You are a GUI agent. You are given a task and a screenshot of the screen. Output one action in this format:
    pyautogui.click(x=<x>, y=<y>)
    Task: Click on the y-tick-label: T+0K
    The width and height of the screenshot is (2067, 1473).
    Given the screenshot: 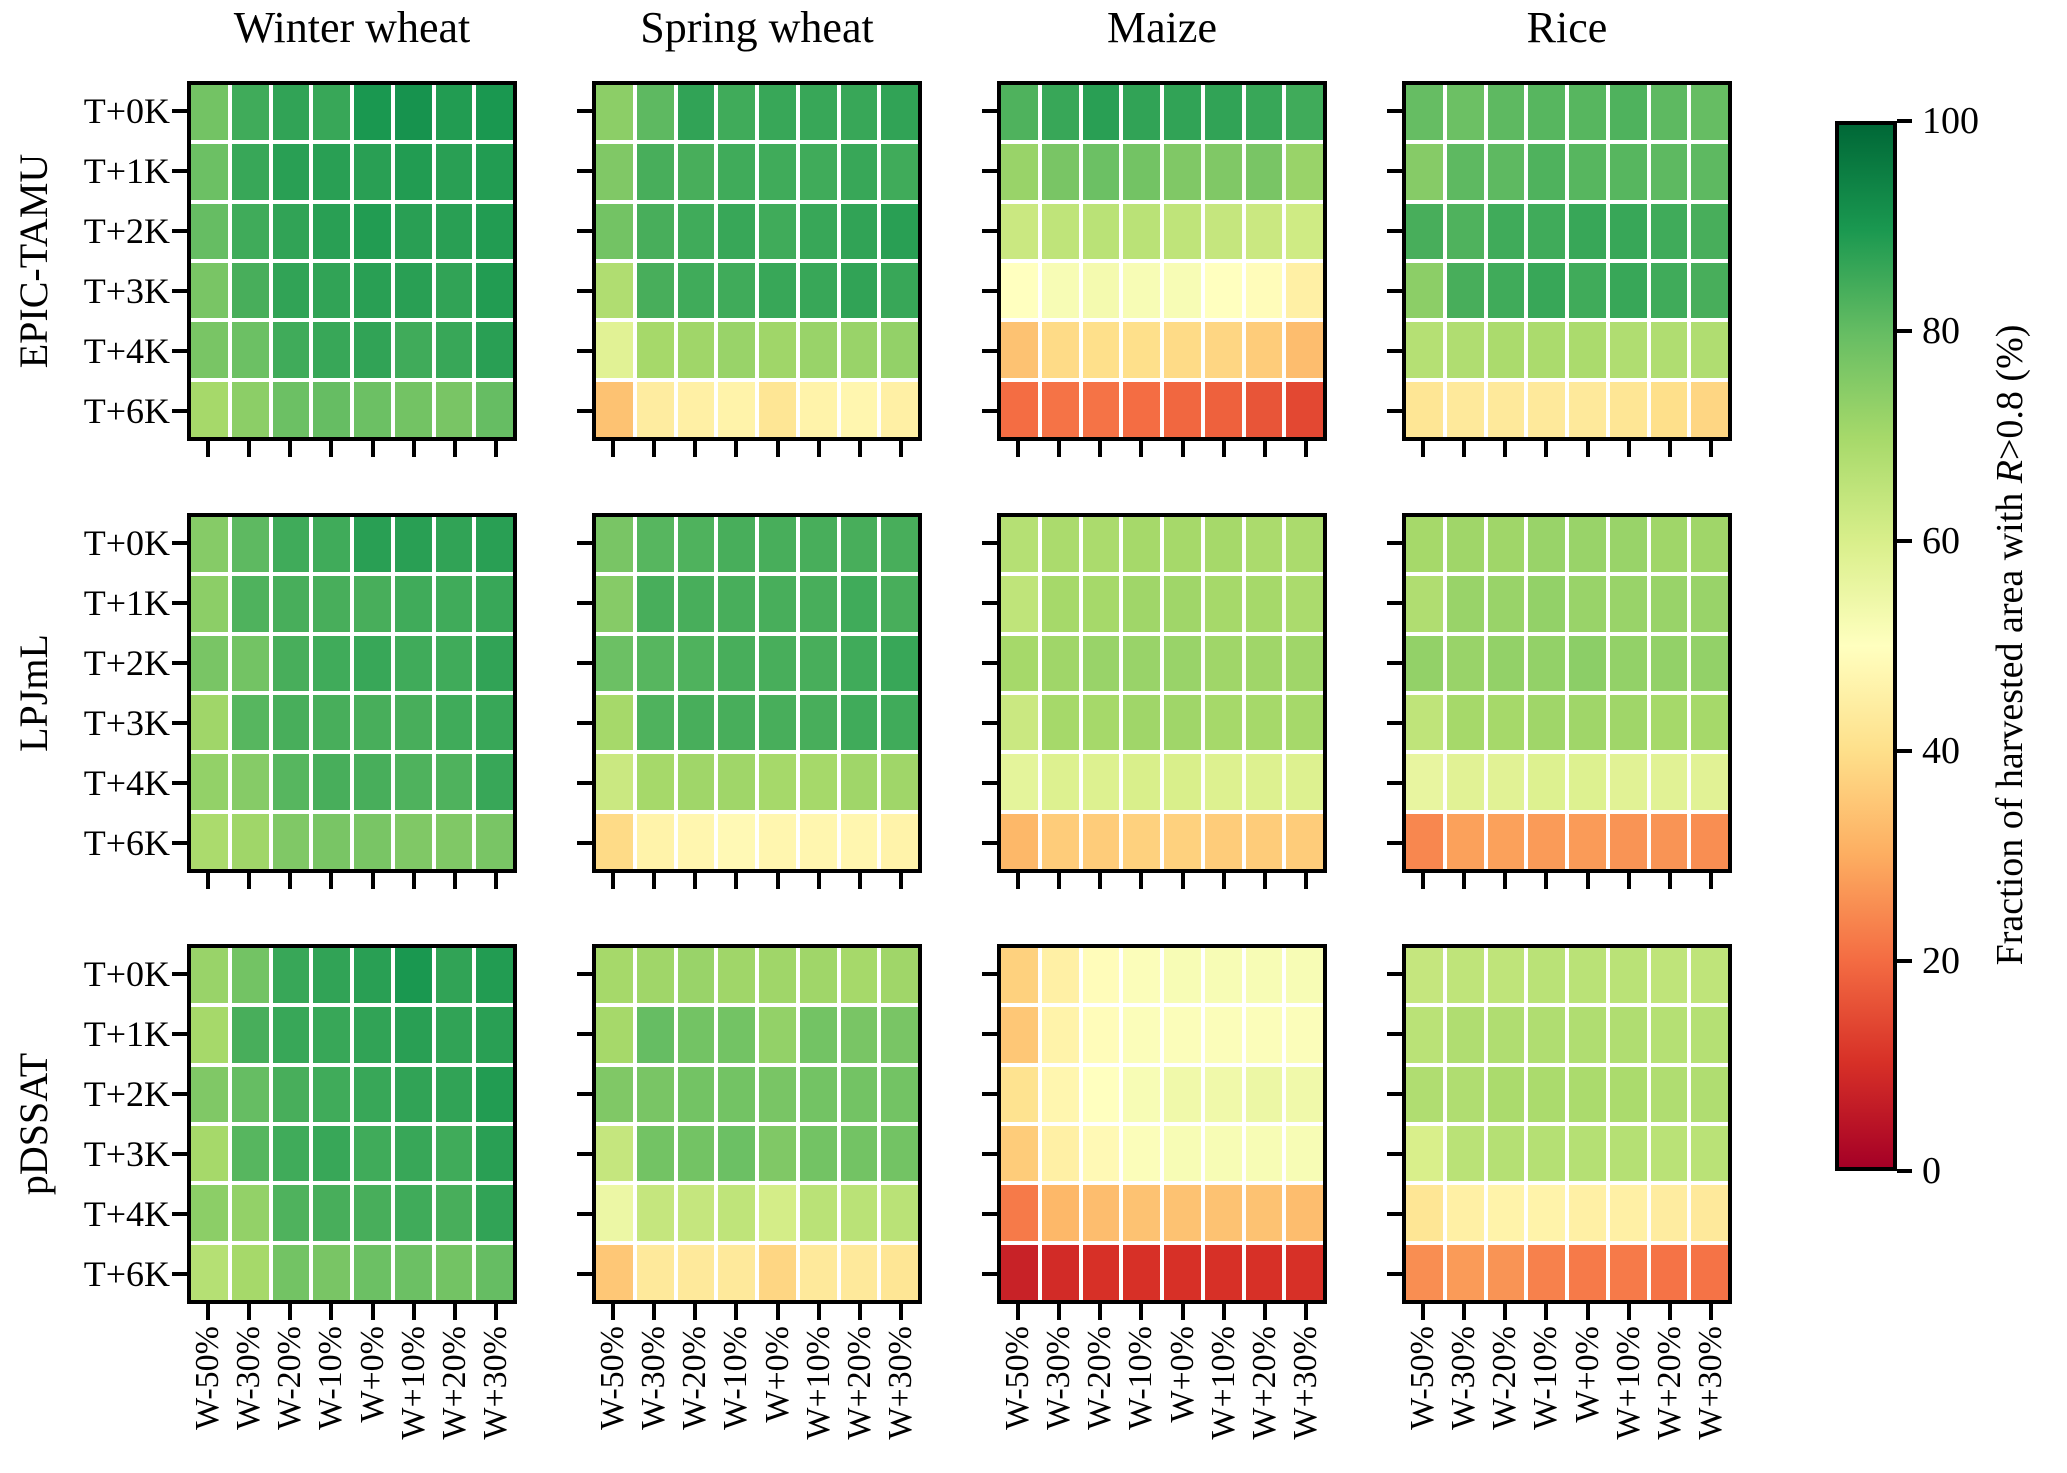 What is the action you would take?
    pyautogui.click(x=126, y=543)
    